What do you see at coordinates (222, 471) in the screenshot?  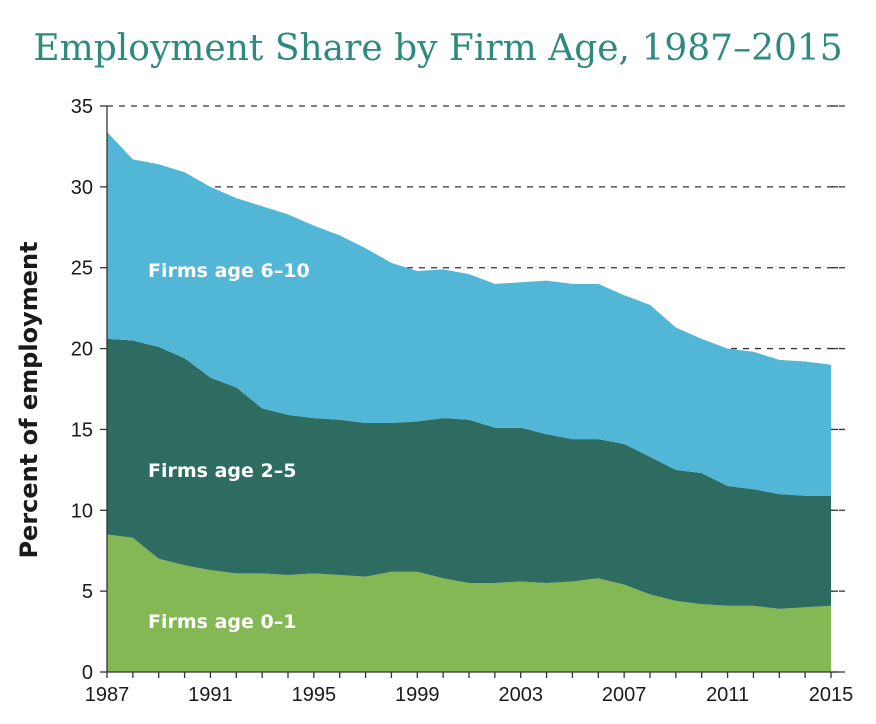 I see `band-label-age-2-5: Firms age 2–5` at bounding box center [222, 471].